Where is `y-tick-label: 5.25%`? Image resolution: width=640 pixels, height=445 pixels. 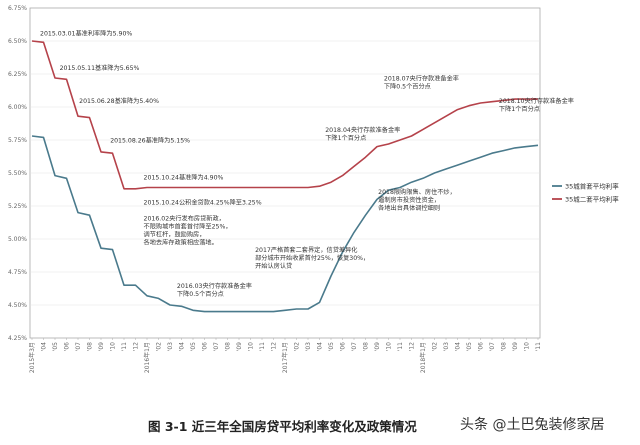 y-tick-label: 5.25% is located at coordinates (17, 206).